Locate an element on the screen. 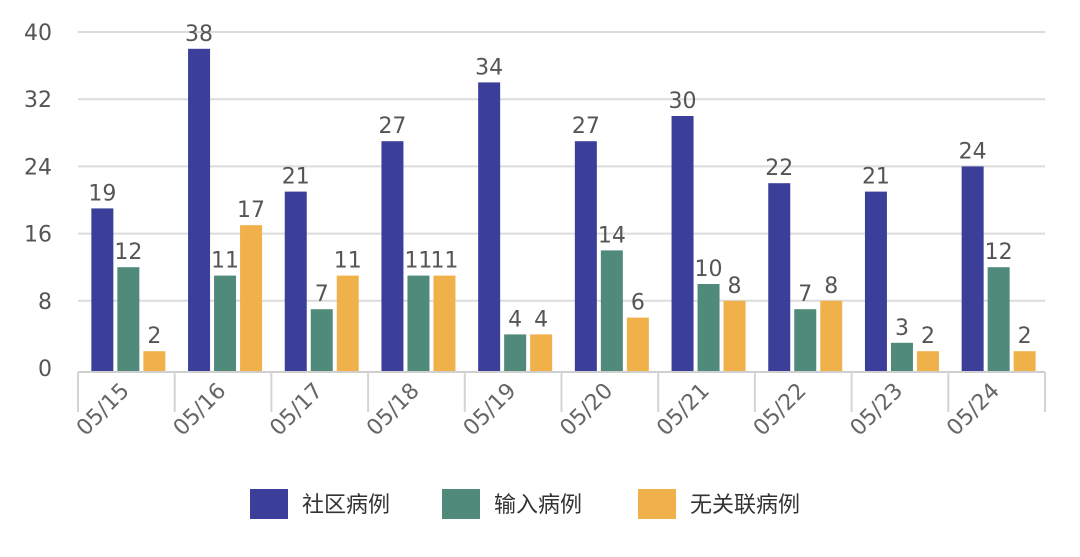  bar-05/22-series-2 is located at coordinates (831, 336).